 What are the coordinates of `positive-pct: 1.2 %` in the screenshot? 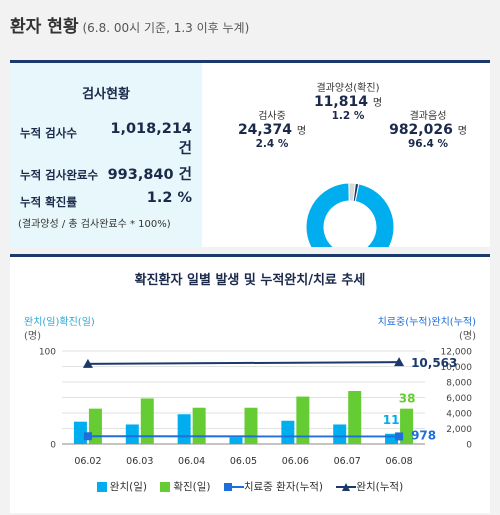 It's located at (348, 116).